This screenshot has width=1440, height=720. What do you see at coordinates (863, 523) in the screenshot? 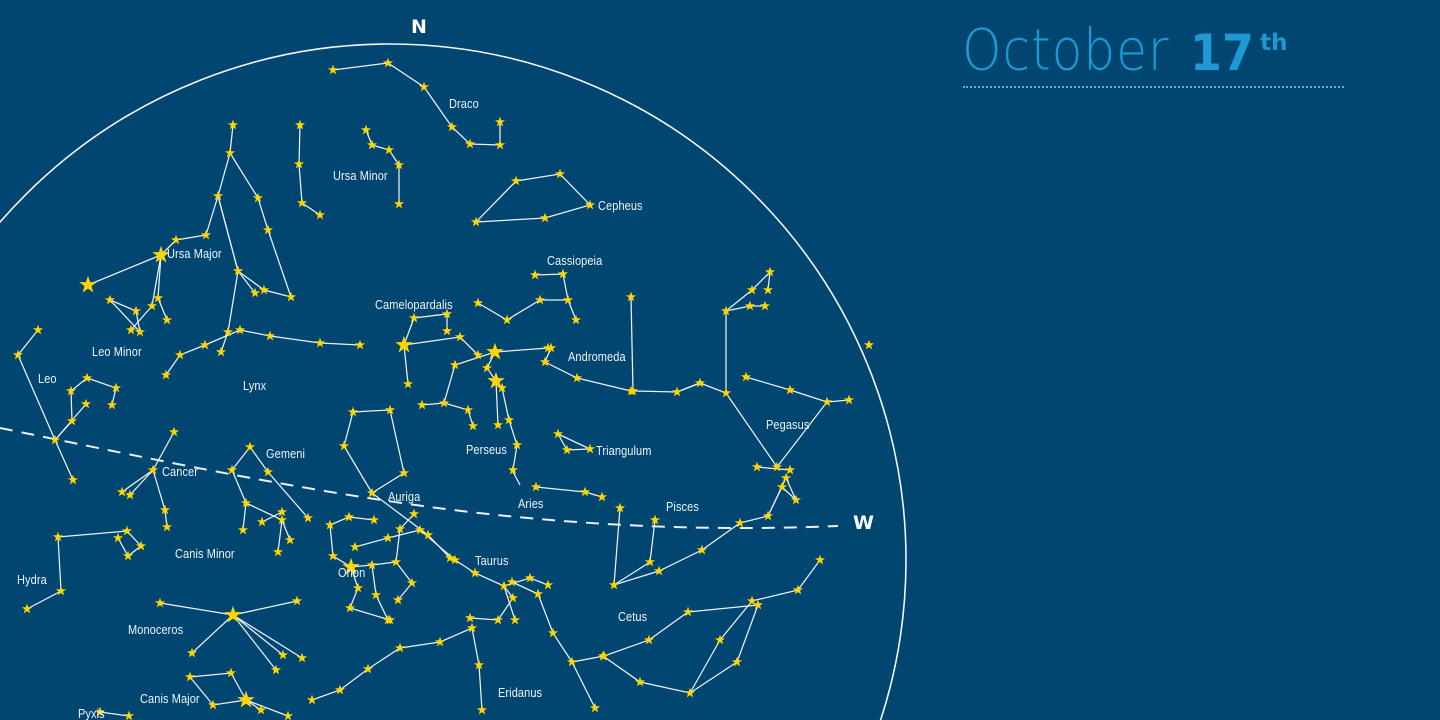
I see `cardinal-west: W` at bounding box center [863, 523].